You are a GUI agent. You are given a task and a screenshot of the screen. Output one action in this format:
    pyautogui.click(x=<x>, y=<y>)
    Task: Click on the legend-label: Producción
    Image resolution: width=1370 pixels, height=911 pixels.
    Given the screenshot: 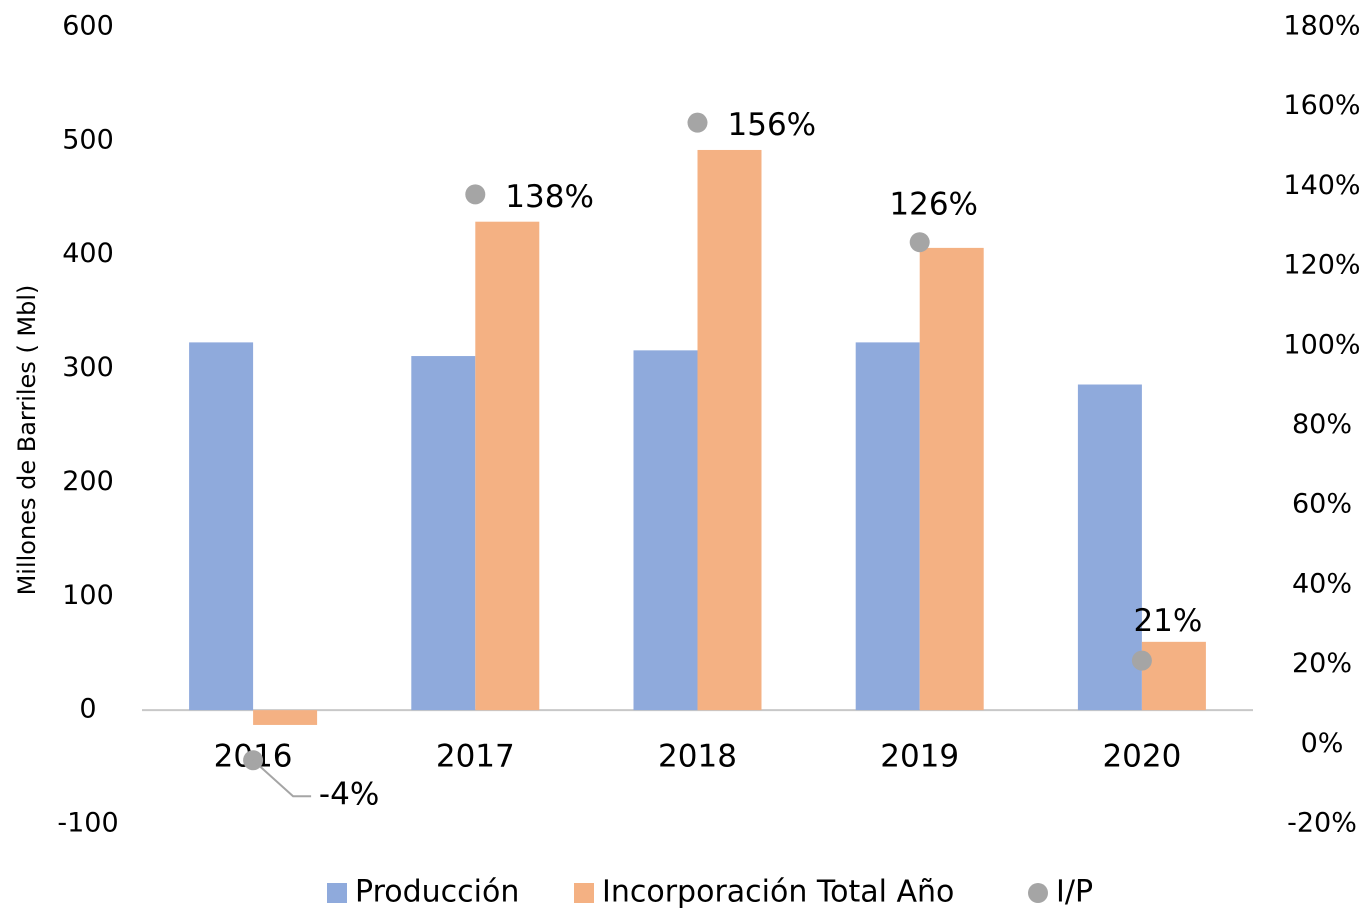 What is the action you would take?
    pyautogui.click(x=437, y=892)
    